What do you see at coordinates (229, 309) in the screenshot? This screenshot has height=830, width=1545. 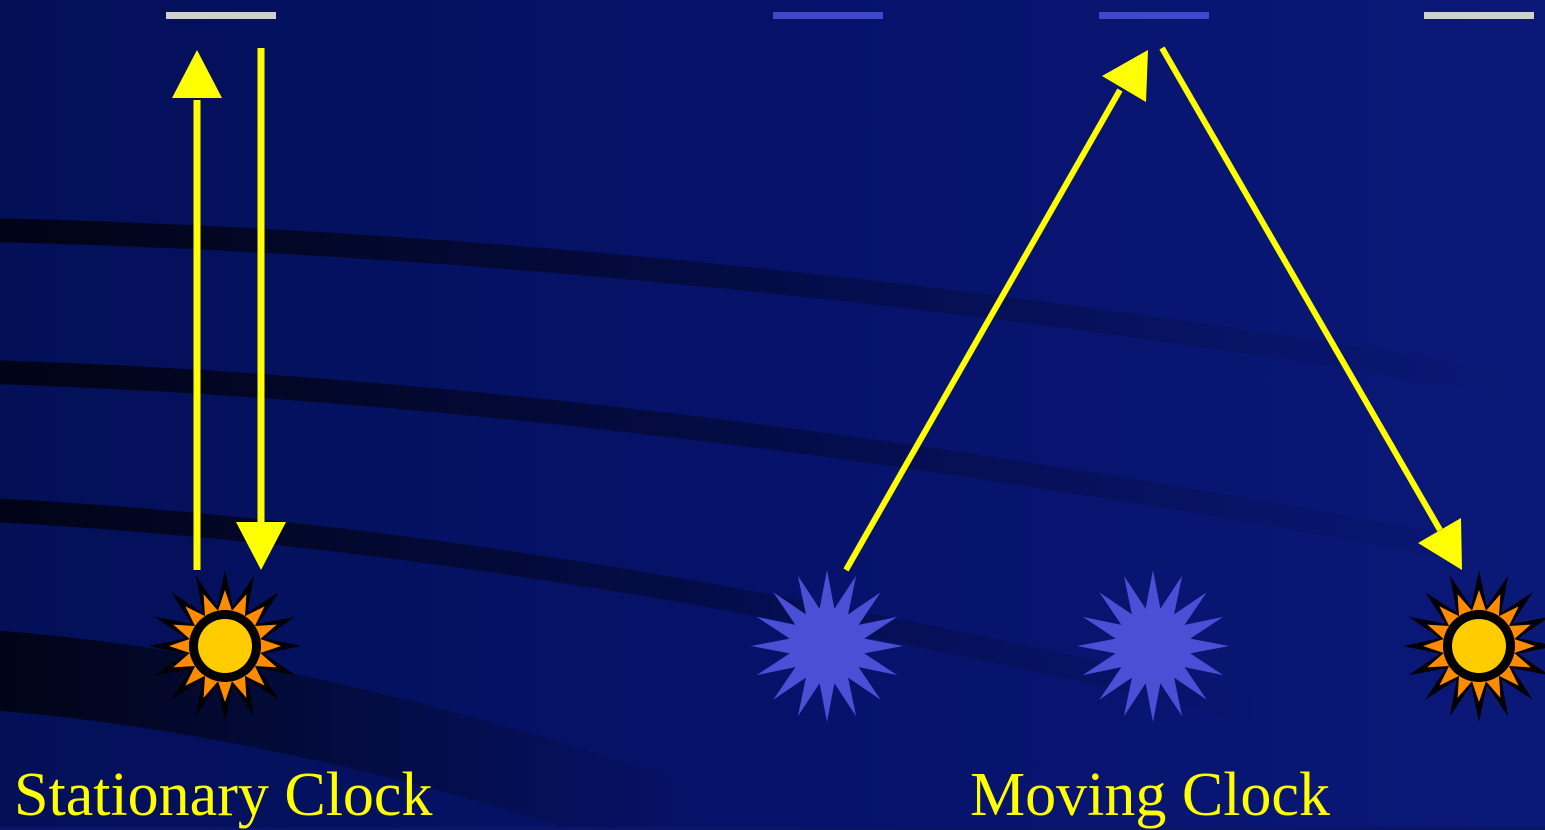 I see `stationary-light-path` at bounding box center [229, 309].